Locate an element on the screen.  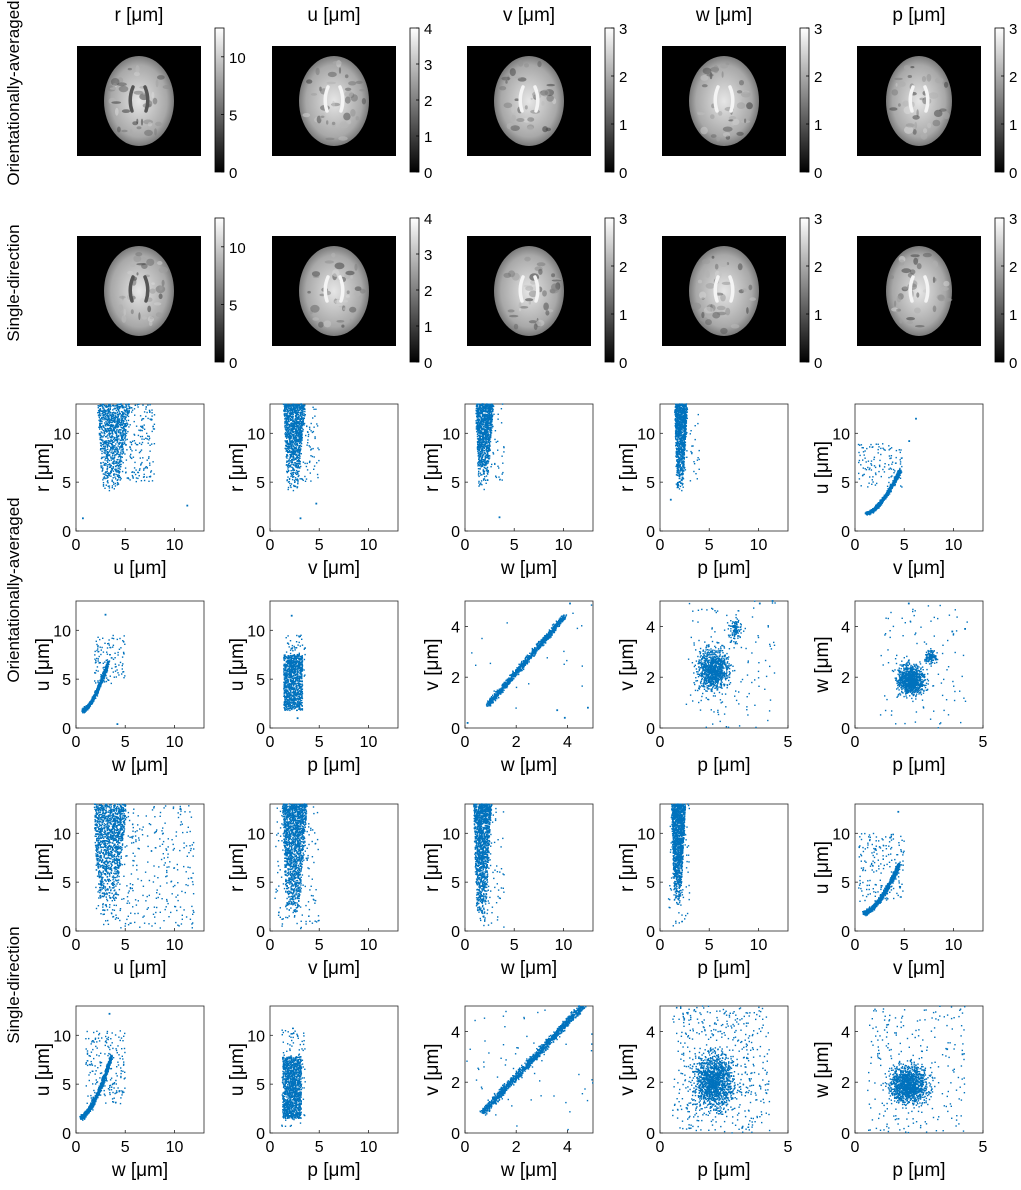
x-axis-label: p [μm] is located at coordinates (723, 568).